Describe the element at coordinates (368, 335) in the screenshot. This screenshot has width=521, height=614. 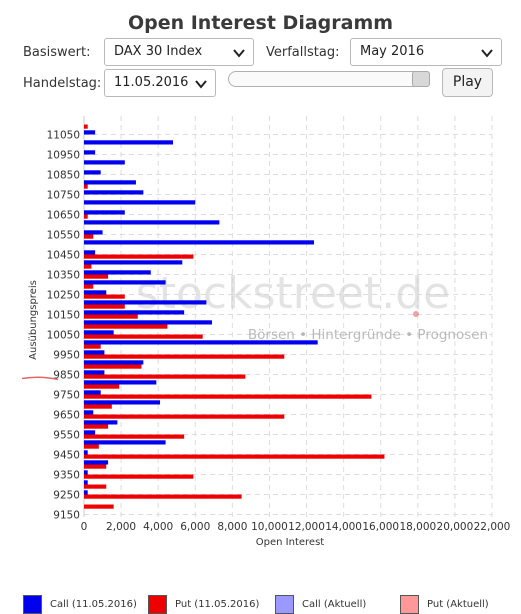
I see `watermark-tagline: Börsen • Hintergründe • Prognosen` at that location.